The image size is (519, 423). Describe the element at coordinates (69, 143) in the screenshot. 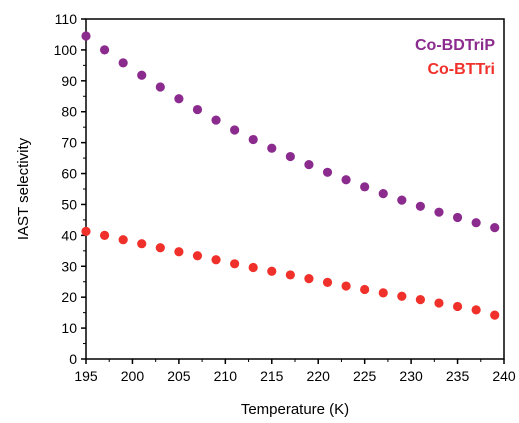

I see `y-tick-label: 70` at that location.